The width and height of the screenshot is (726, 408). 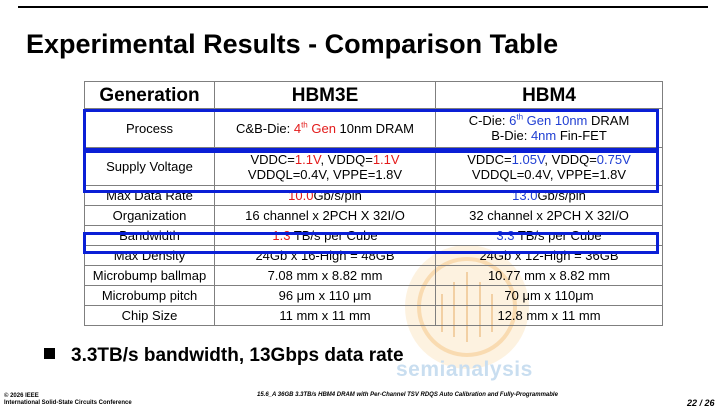 I want to click on cell-hbm4: 32 channel x 2PCH X 32I/O, so click(x=549, y=215).